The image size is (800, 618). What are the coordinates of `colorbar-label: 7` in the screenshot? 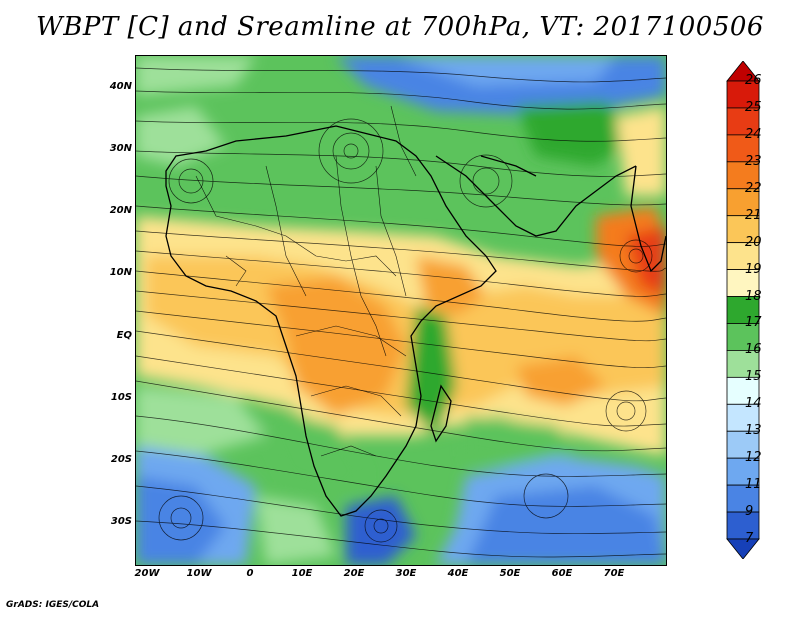 It's located at (749, 538).